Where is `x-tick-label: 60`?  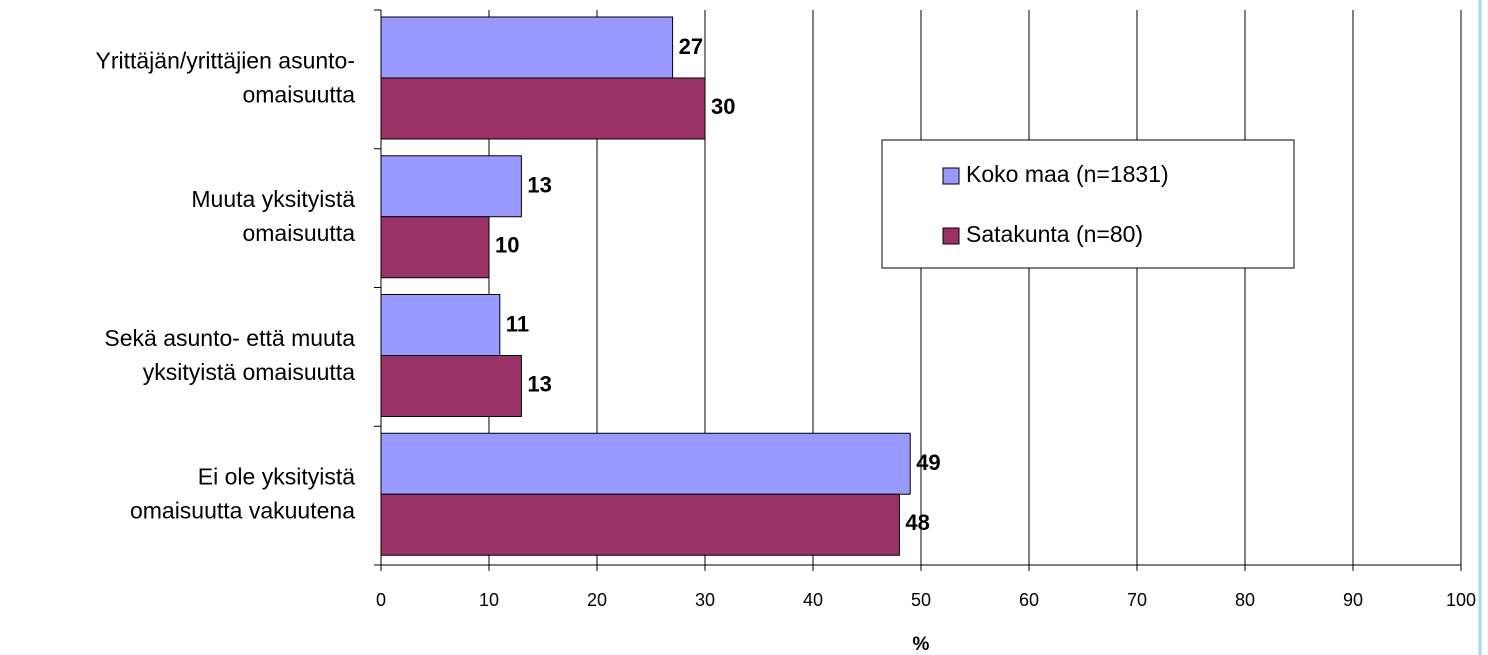
x-tick-label: 60 is located at coordinates (1029, 600).